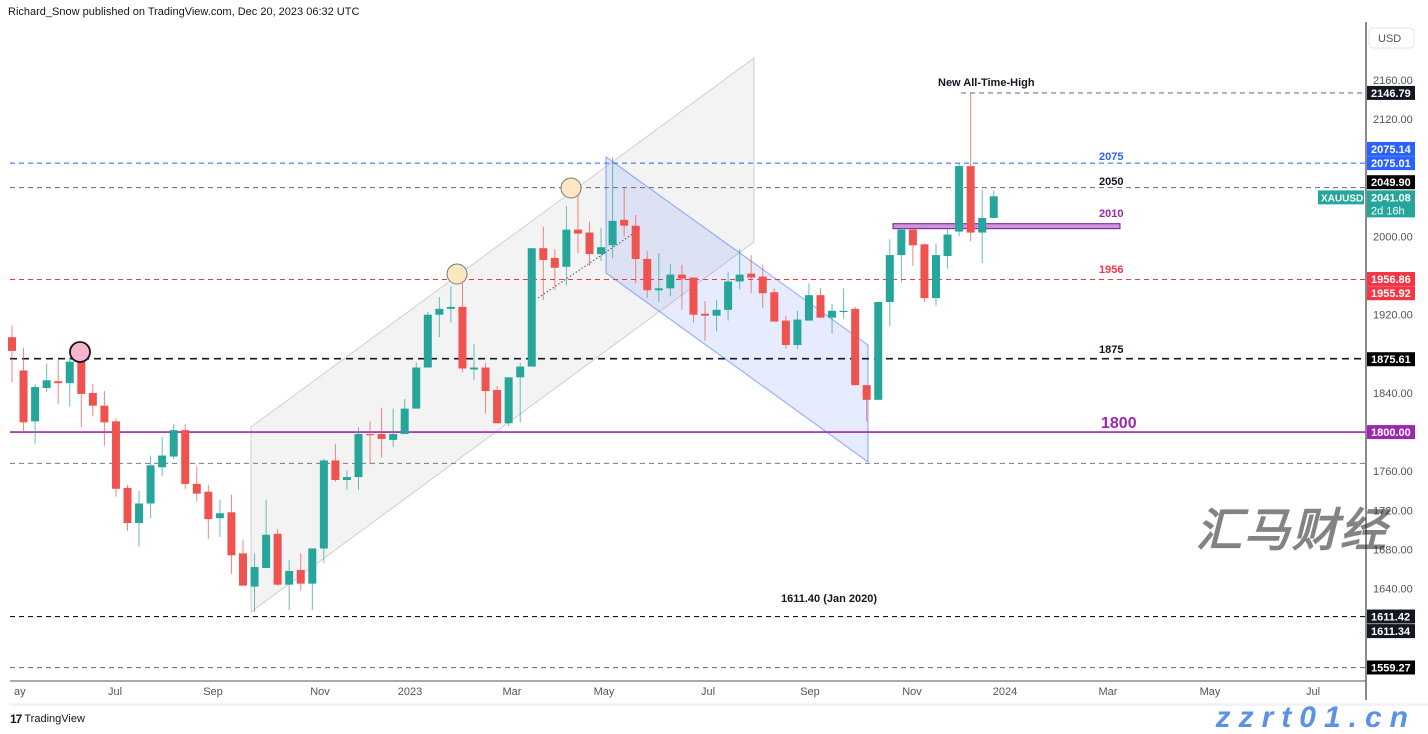  I want to click on price-tick-label: 1840.00, so click(1393, 394).